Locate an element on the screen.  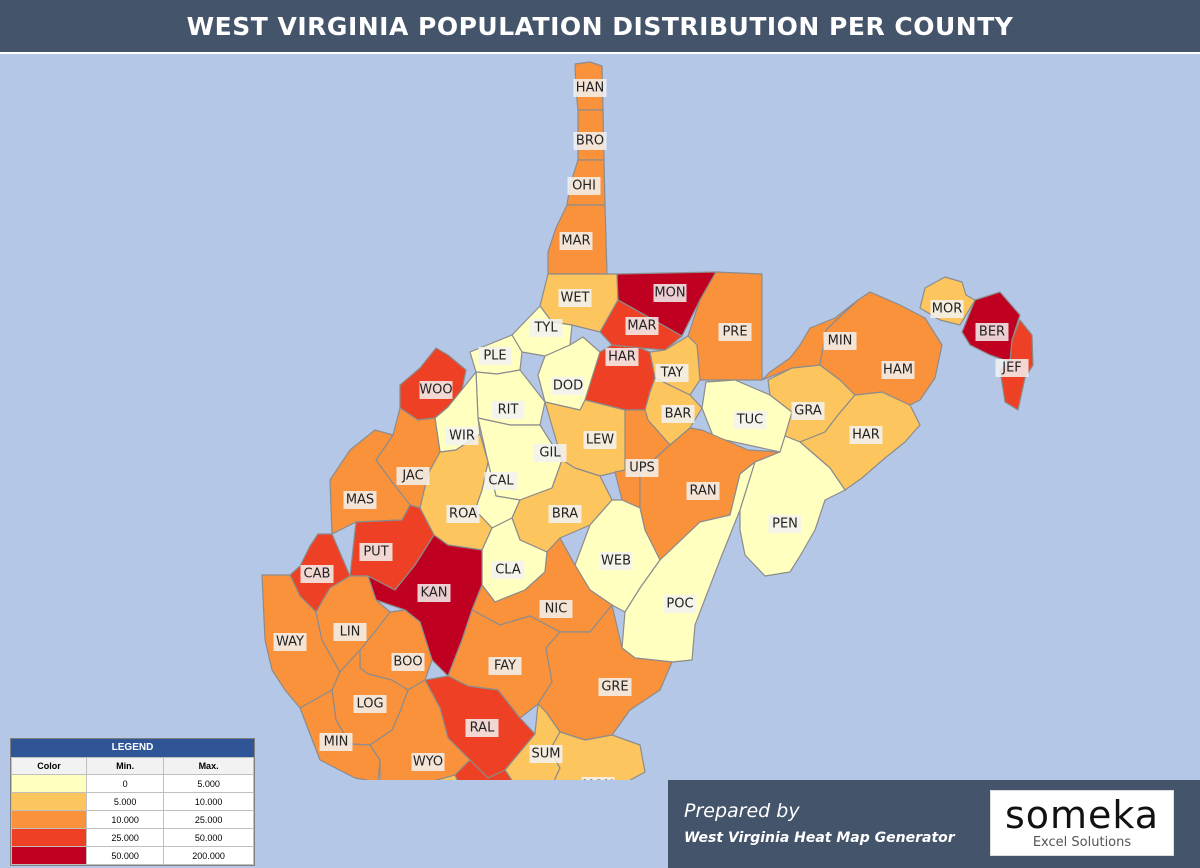
county-label-web: WEB is located at coordinates (616, 561).